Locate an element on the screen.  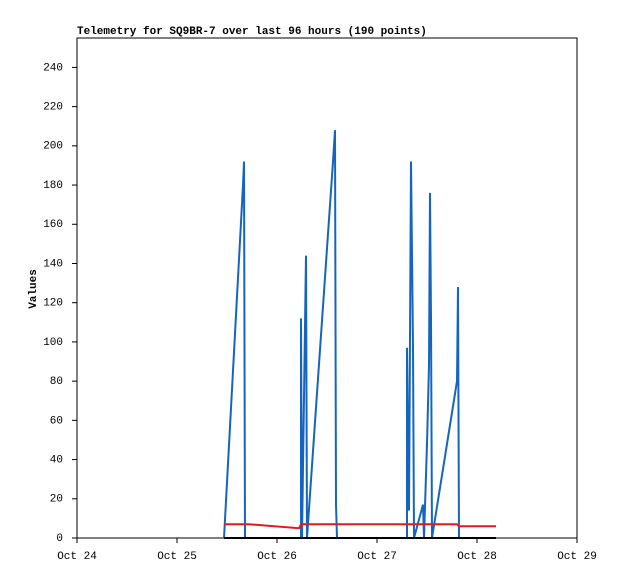
y-tick-label: 100 is located at coordinates (53, 343).